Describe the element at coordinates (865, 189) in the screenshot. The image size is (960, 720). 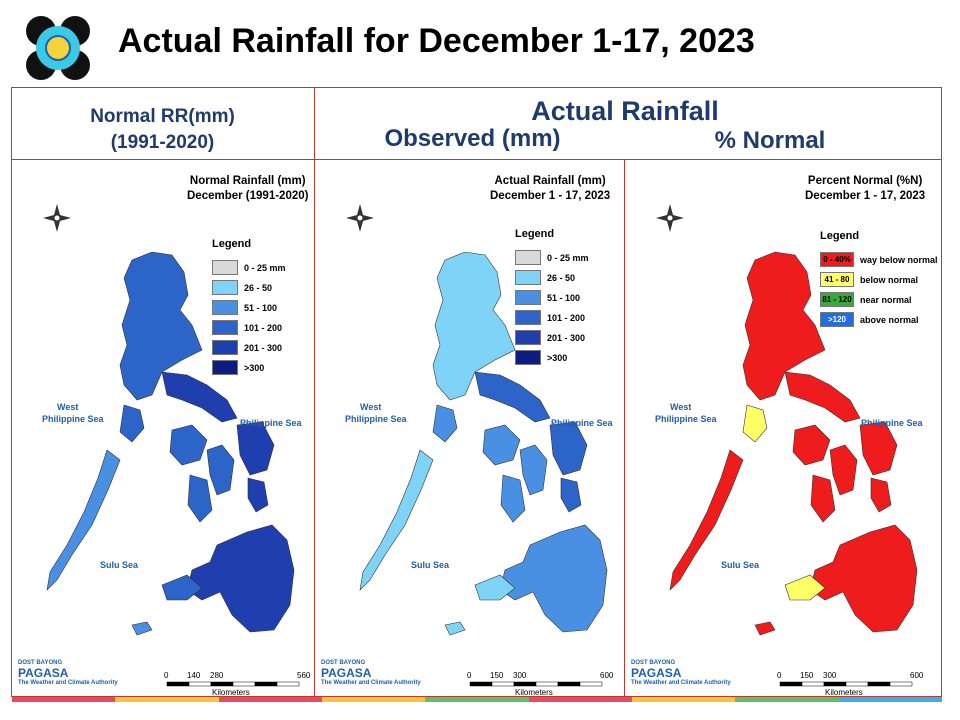
I see `map-title: Percent Normal (%N) December 1 - 17, 2023` at that location.